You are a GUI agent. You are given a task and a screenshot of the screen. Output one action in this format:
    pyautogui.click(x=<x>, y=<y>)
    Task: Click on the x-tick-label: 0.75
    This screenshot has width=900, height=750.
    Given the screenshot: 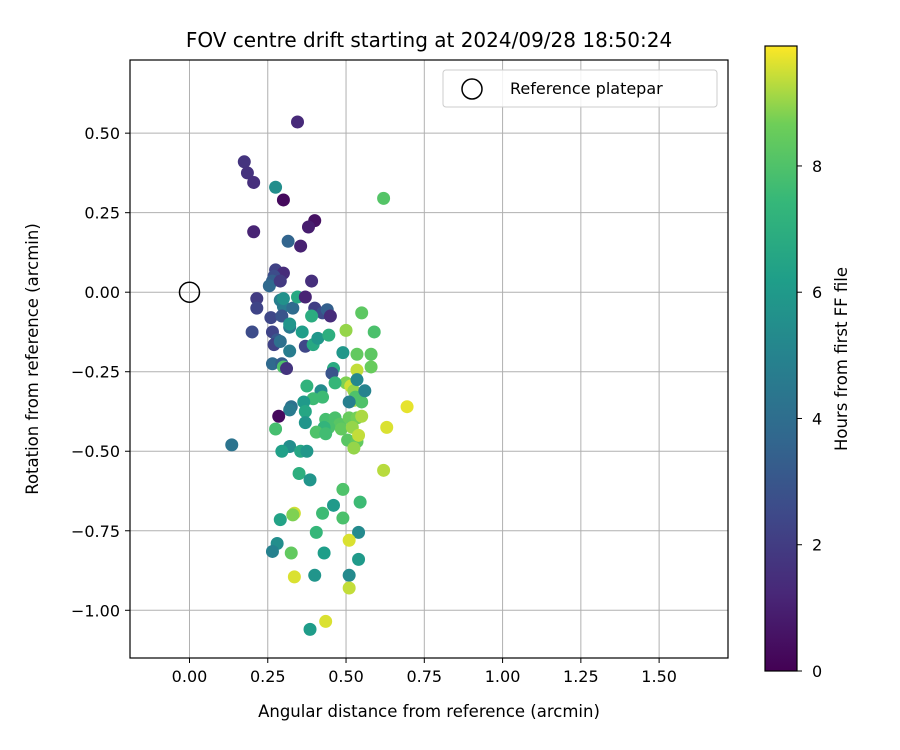 What is the action you would take?
    pyautogui.click(x=424, y=676)
    